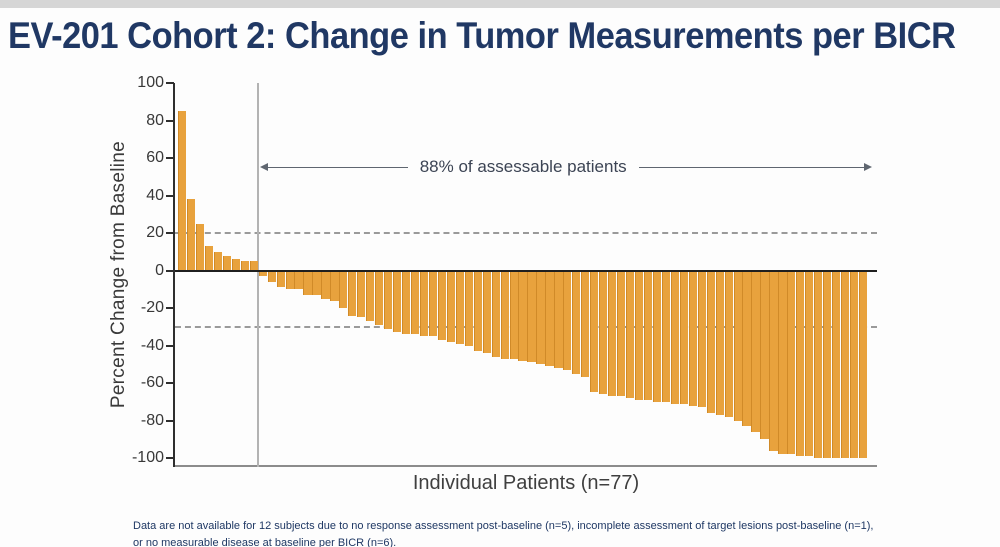 This screenshot has width=1000, height=547. Describe the element at coordinates (159, 270) in the screenshot. I see `y-tick-label: 0` at that location.